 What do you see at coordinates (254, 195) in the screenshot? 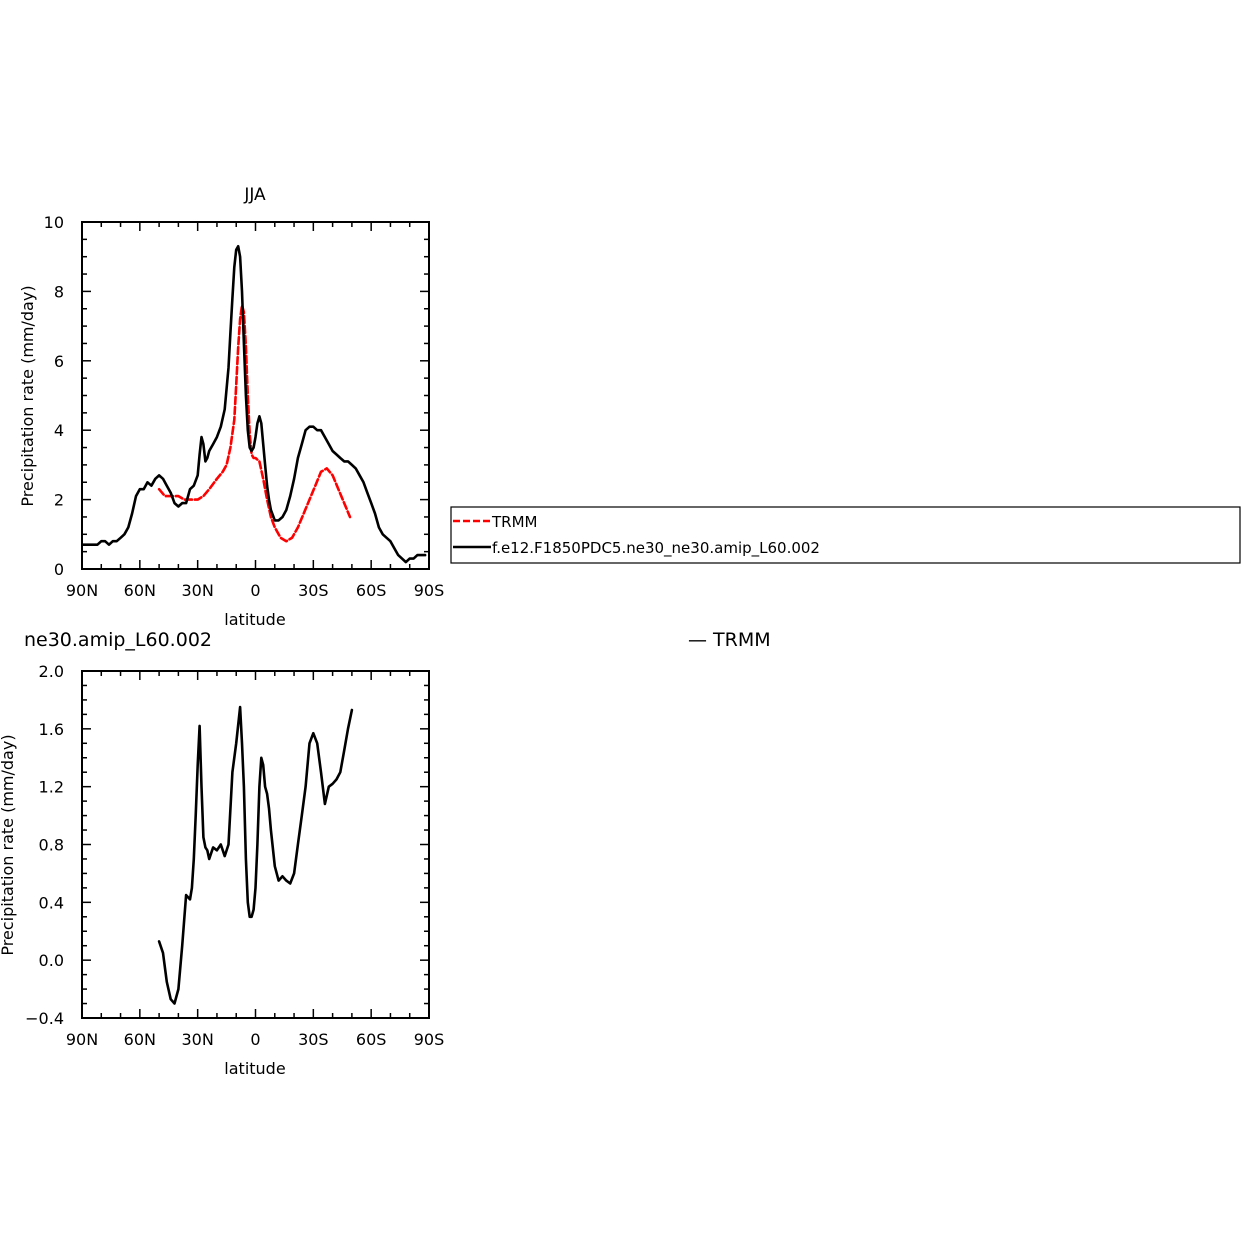
I see `panel-title: JJA` at bounding box center [254, 195].